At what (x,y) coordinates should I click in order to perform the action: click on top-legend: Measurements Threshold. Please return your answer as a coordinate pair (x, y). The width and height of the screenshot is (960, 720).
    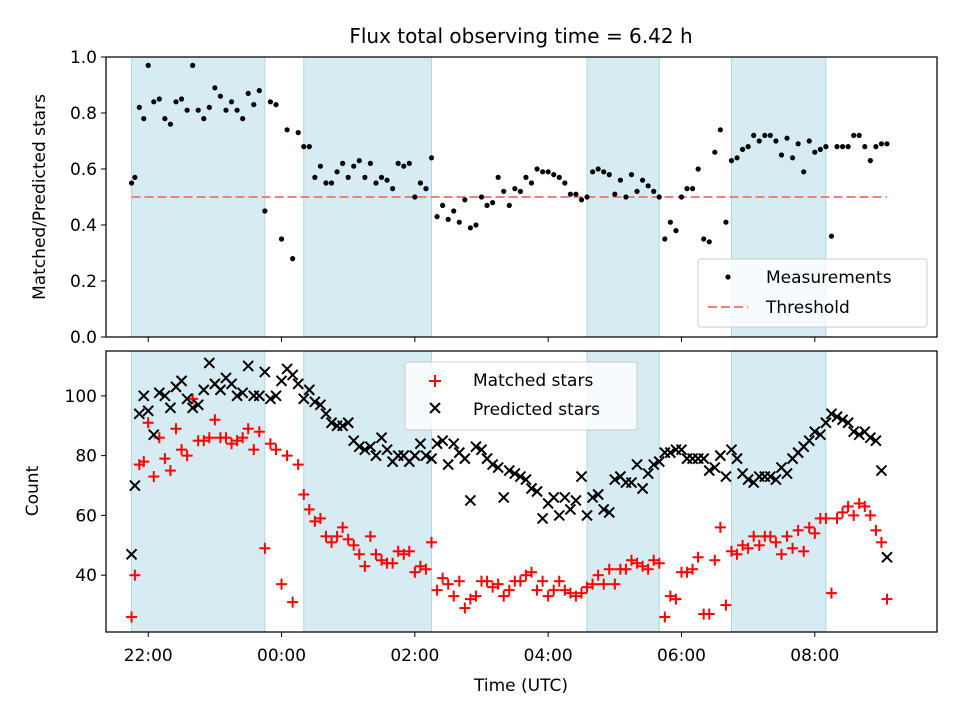
    Looking at the image, I should click on (812, 293).